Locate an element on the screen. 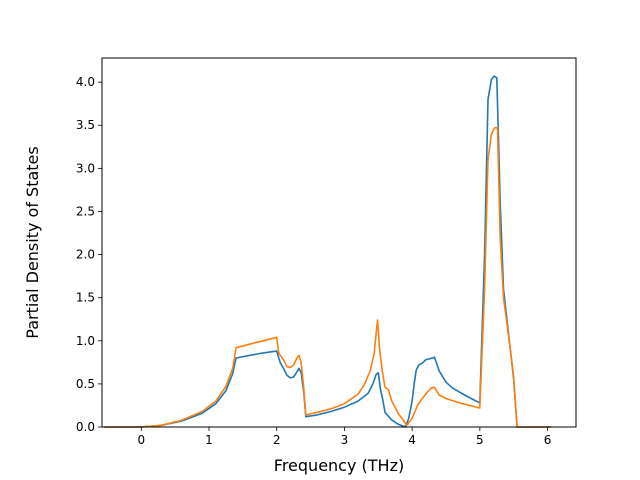 The width and height of the screenshot is (640, 480). y-tick-label: 3.0 is located at coordinates (85, 168).